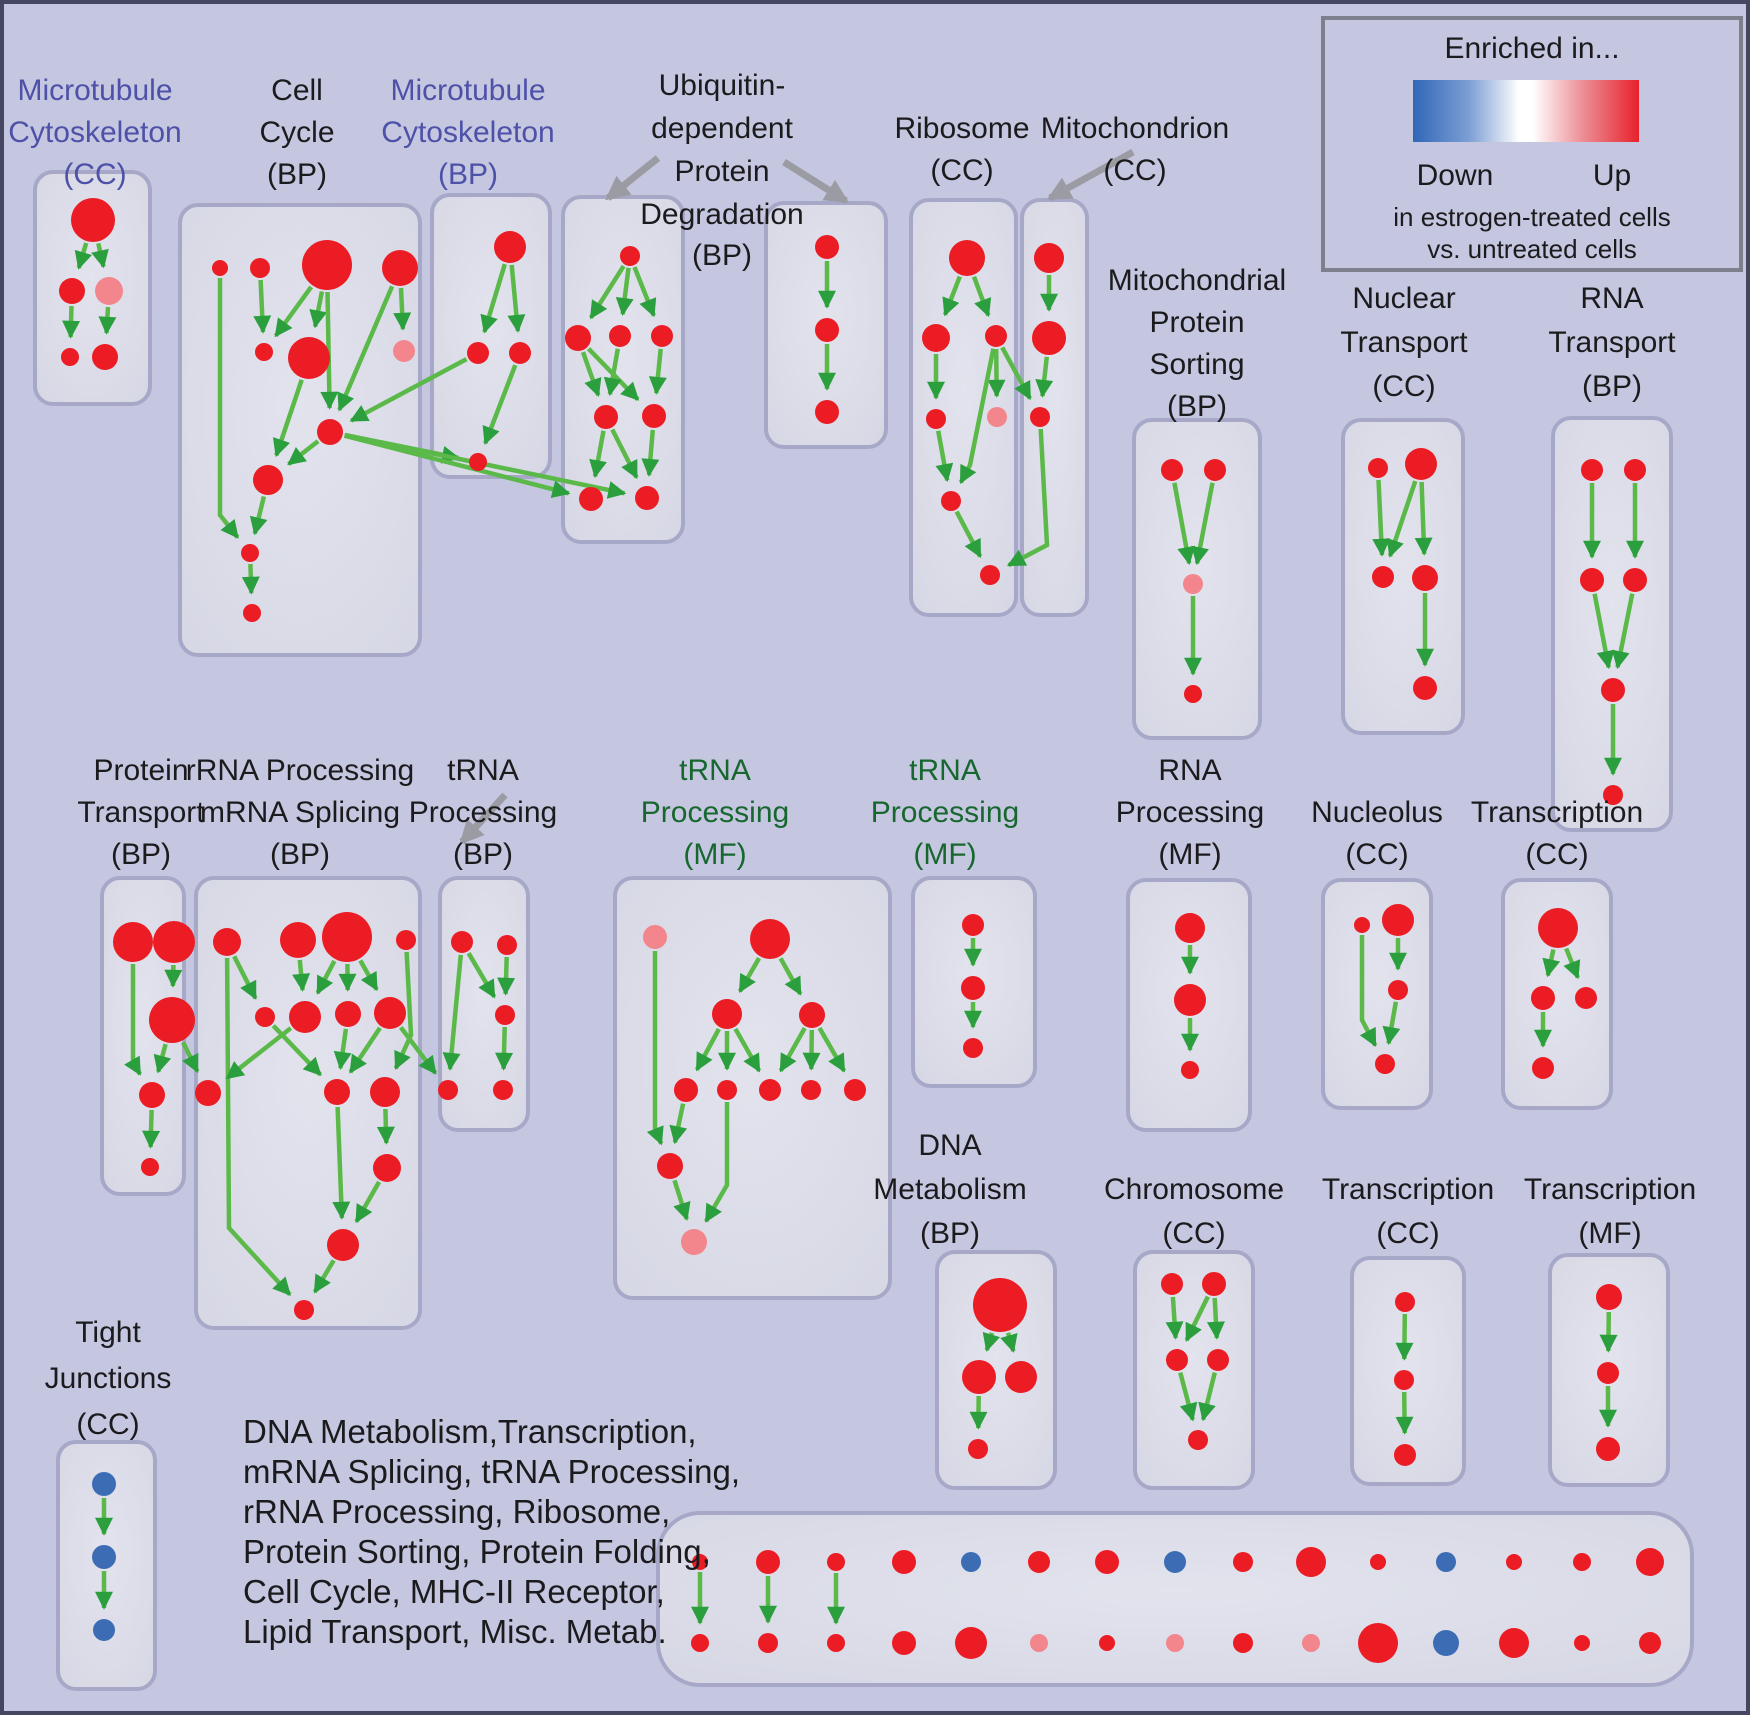  Describe the element at coordinates (1189, 770) in the screenshot. I see `label-rna_proc_mf: RNA` at that location.